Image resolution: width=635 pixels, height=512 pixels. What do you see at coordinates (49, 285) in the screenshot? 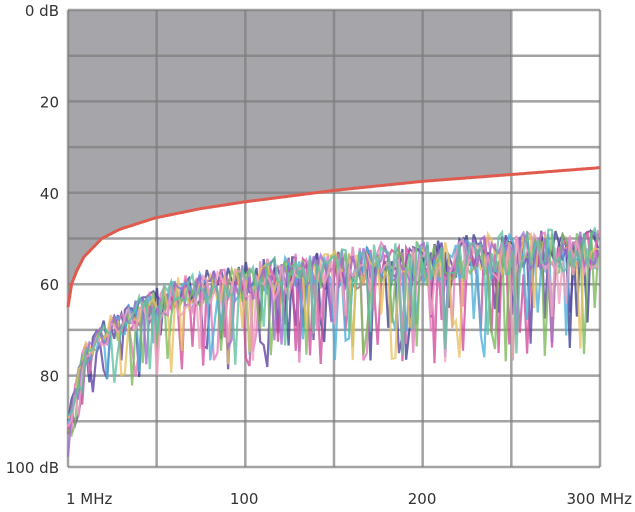
I see `y-tick-label: 60` at bounding box center [49, 285].